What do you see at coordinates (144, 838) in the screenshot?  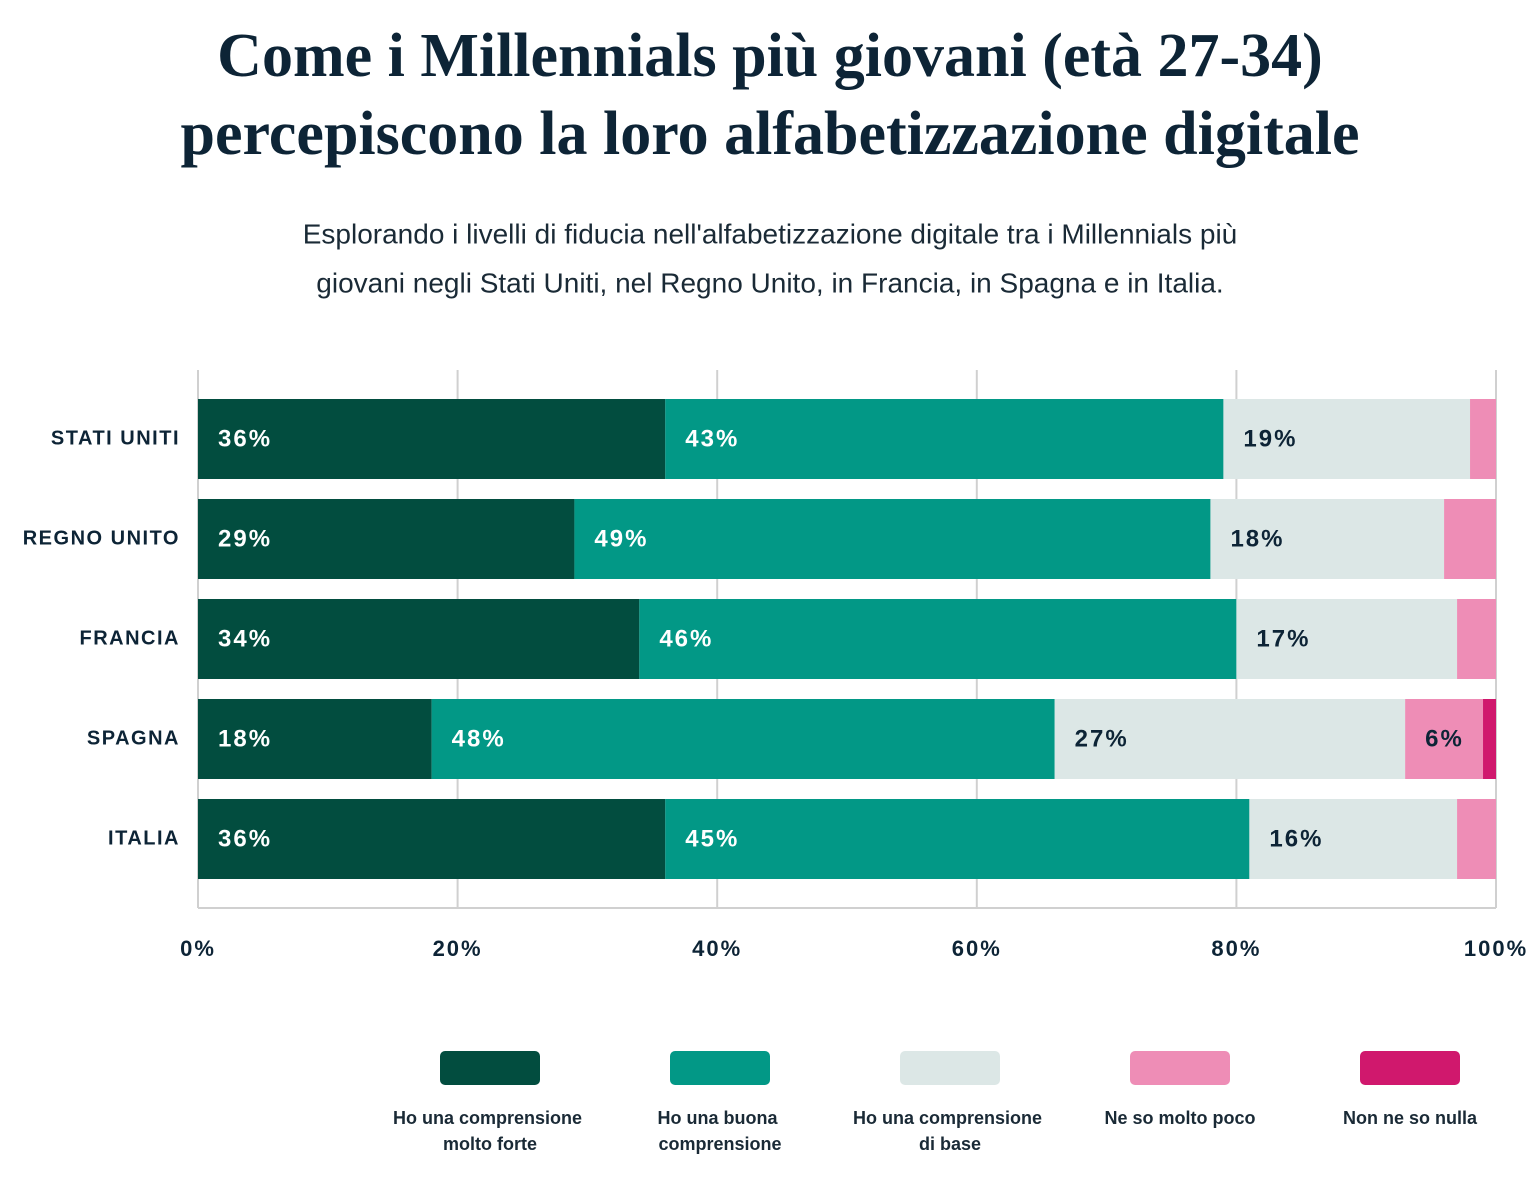 I see `y-tick-label: ITALIA` at bounding box center [144, 838].